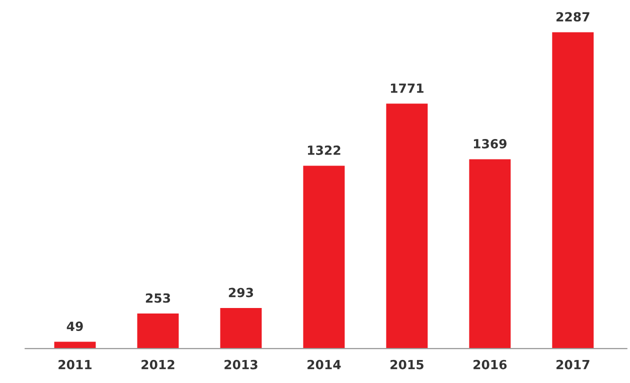 The width and height of the screenshot is (630, 383). Describe the element at coordinates (158, 365) in the screenshot. I see `x-tick-label: 2012` at that location.